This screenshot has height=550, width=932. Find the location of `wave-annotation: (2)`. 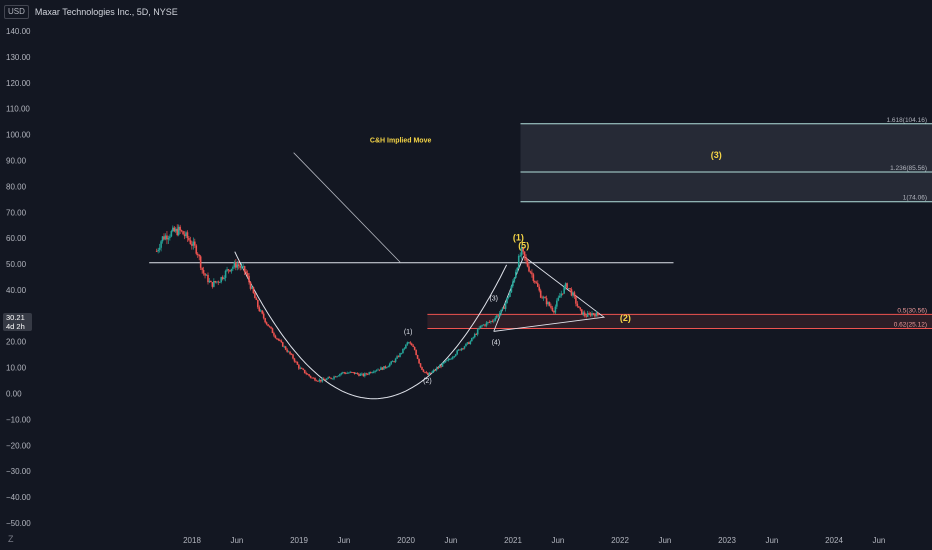

wave-annotation: (2) is located at coordinates (427, 381).